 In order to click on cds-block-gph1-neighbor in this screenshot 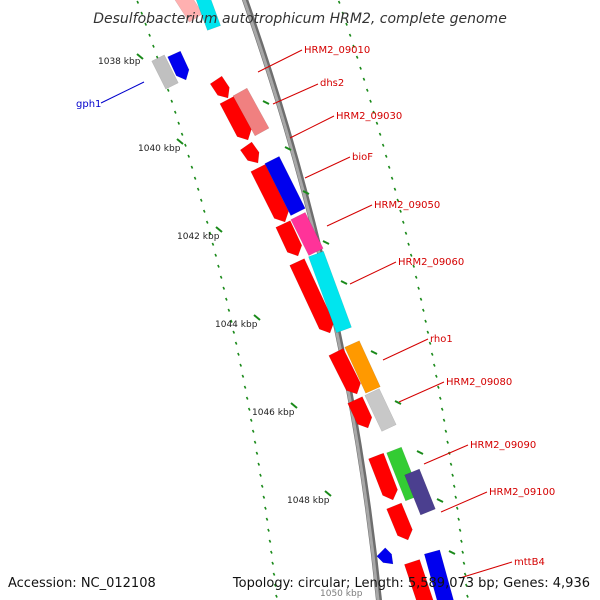, I will do `click(165, 72)`.